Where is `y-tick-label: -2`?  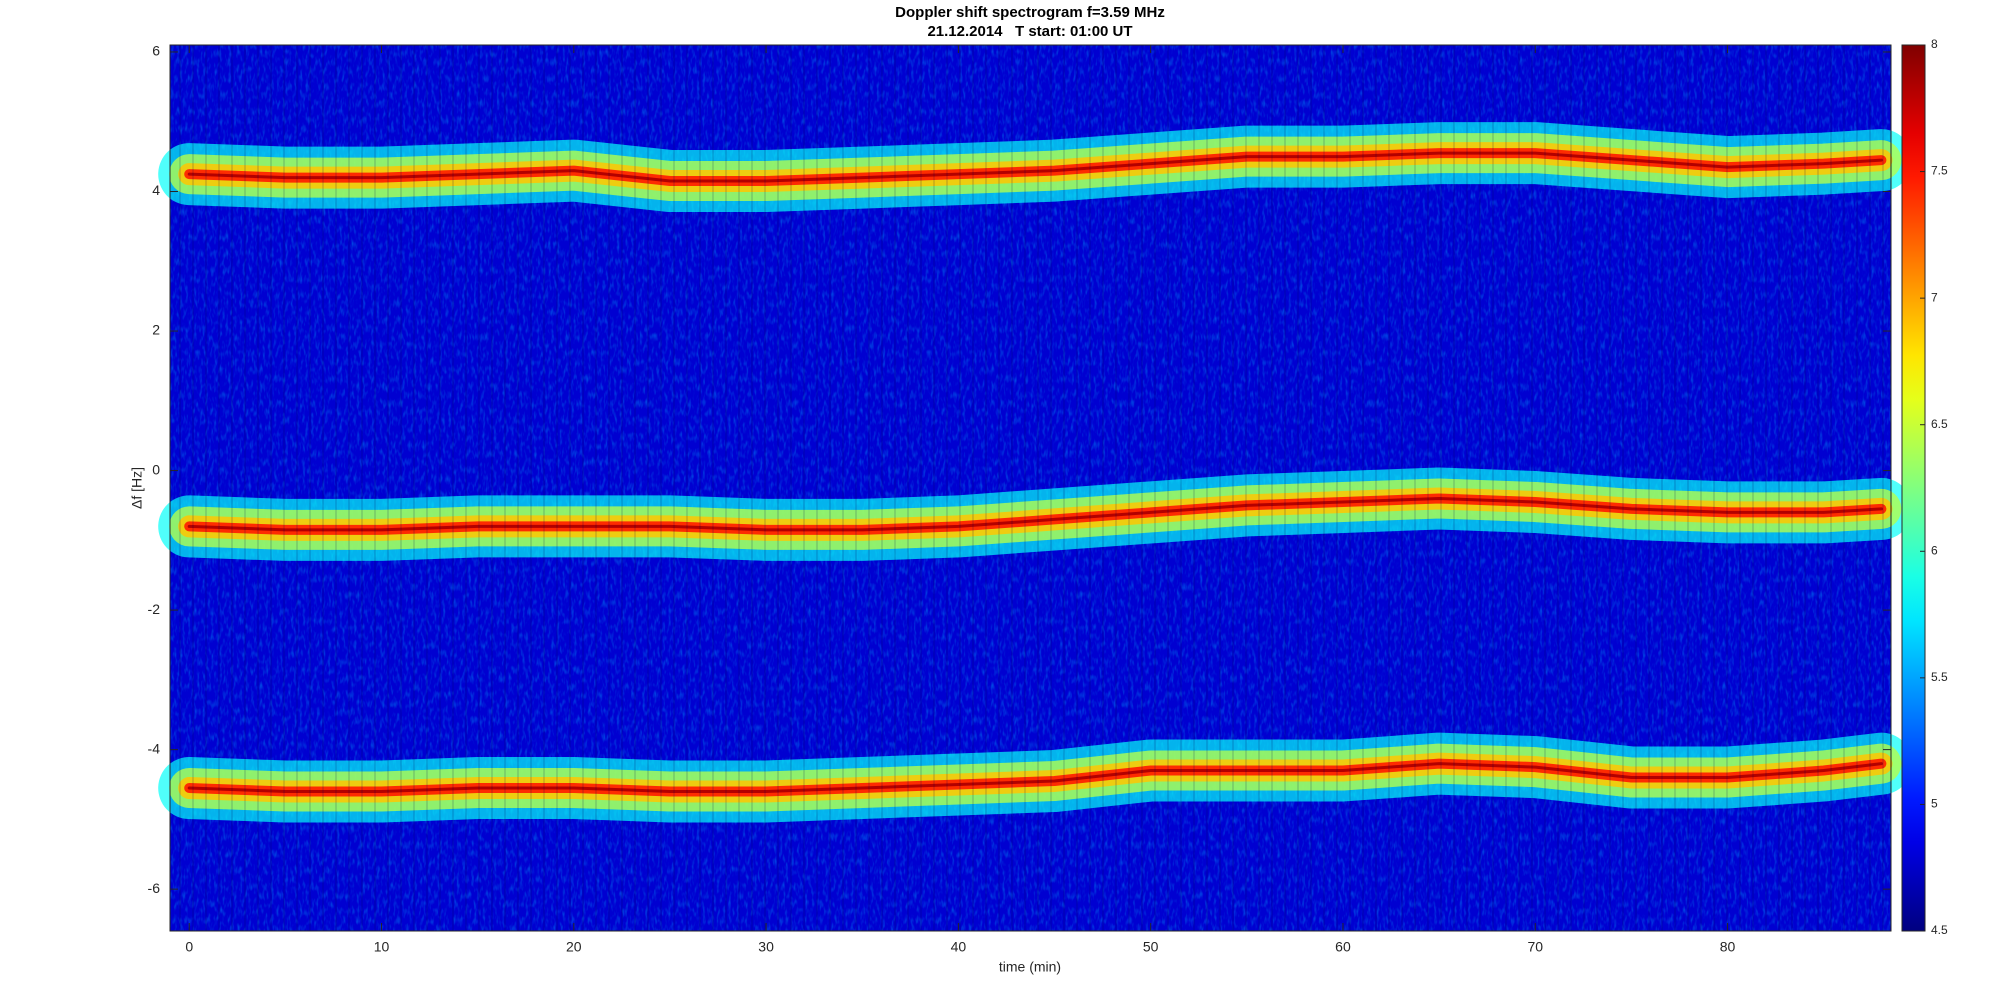 y-tick-label: -2 is located at coordinates (154, 609).